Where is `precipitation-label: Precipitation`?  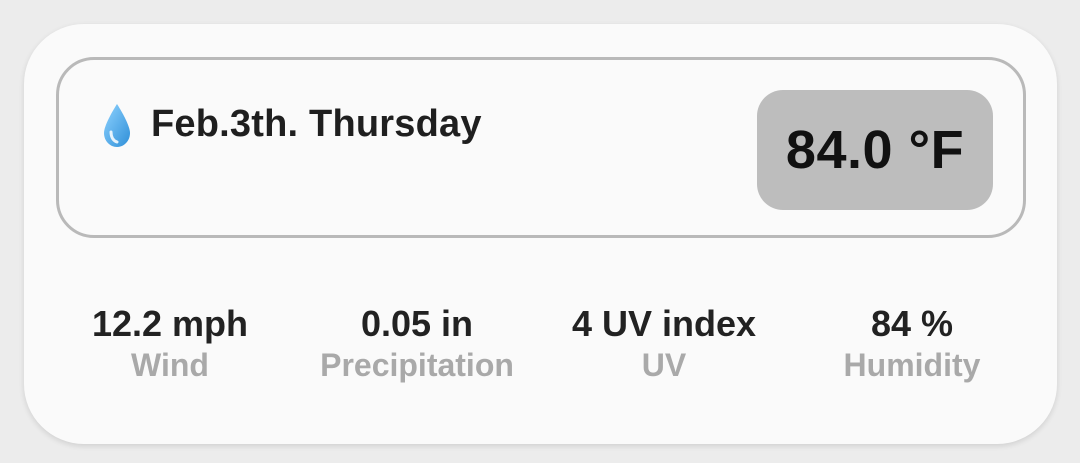 precipitation-label: Precipitation is located at coordinates (417, 365).